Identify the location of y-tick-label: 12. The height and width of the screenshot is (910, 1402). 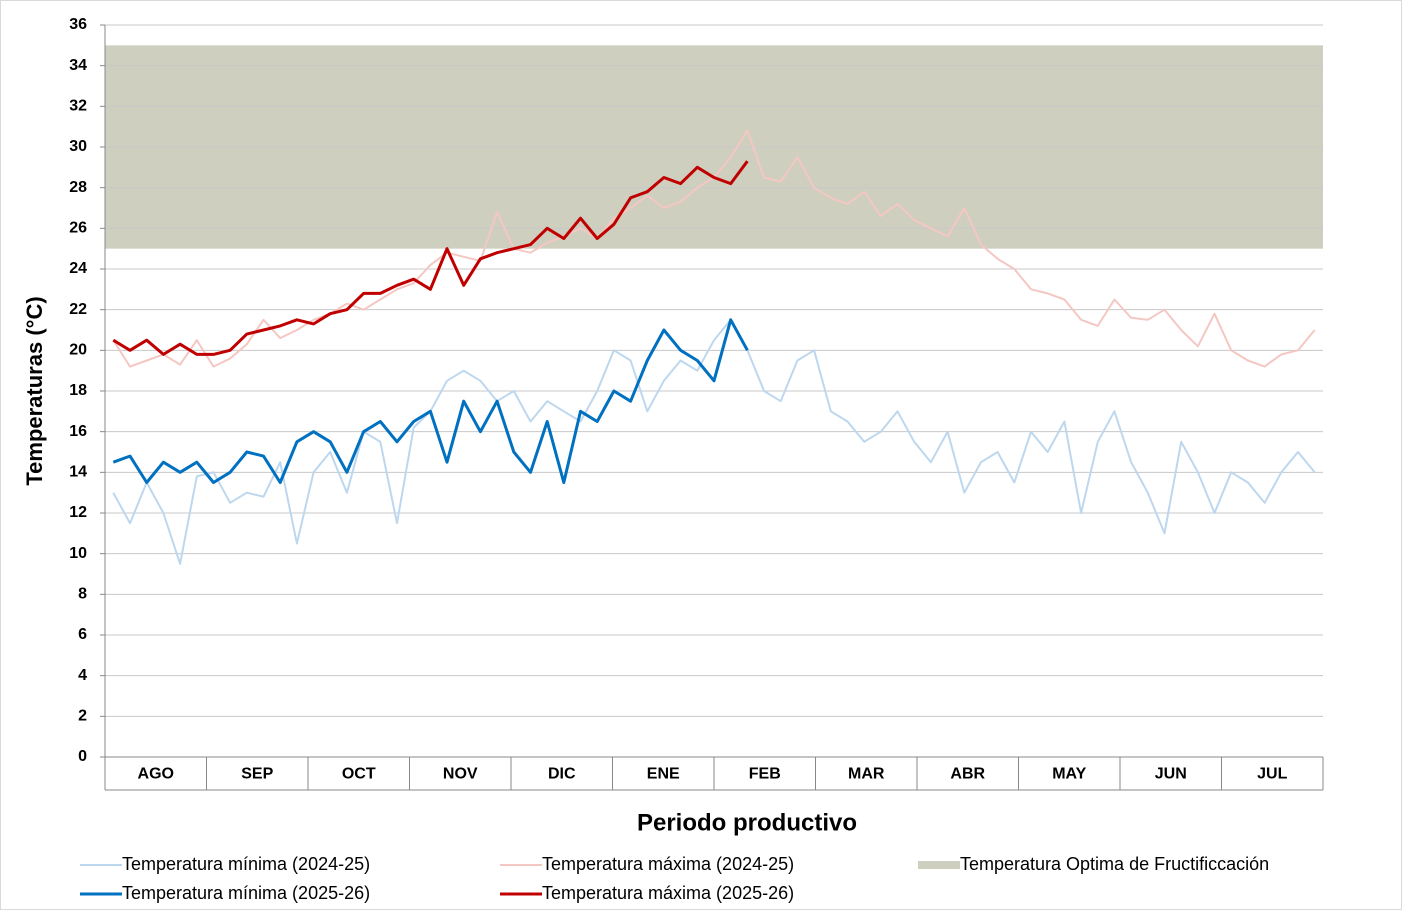
(78, 512).